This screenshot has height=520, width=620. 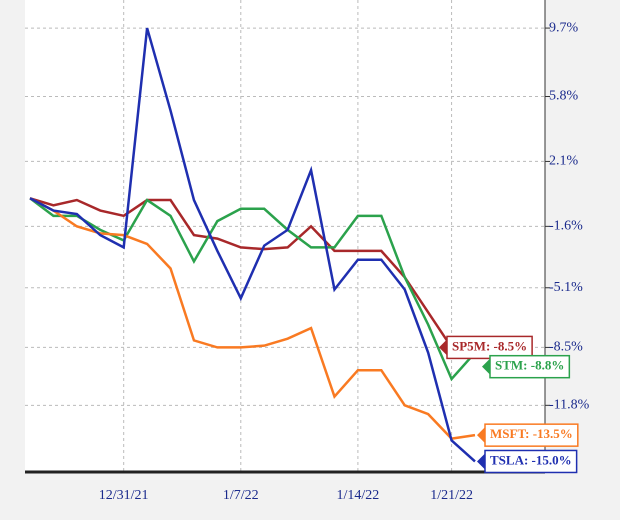 What do you see at coordinates (564, 161) in the screenshot?
I see `y-tick-label: 2.1%` at bounding box center [564, 161].